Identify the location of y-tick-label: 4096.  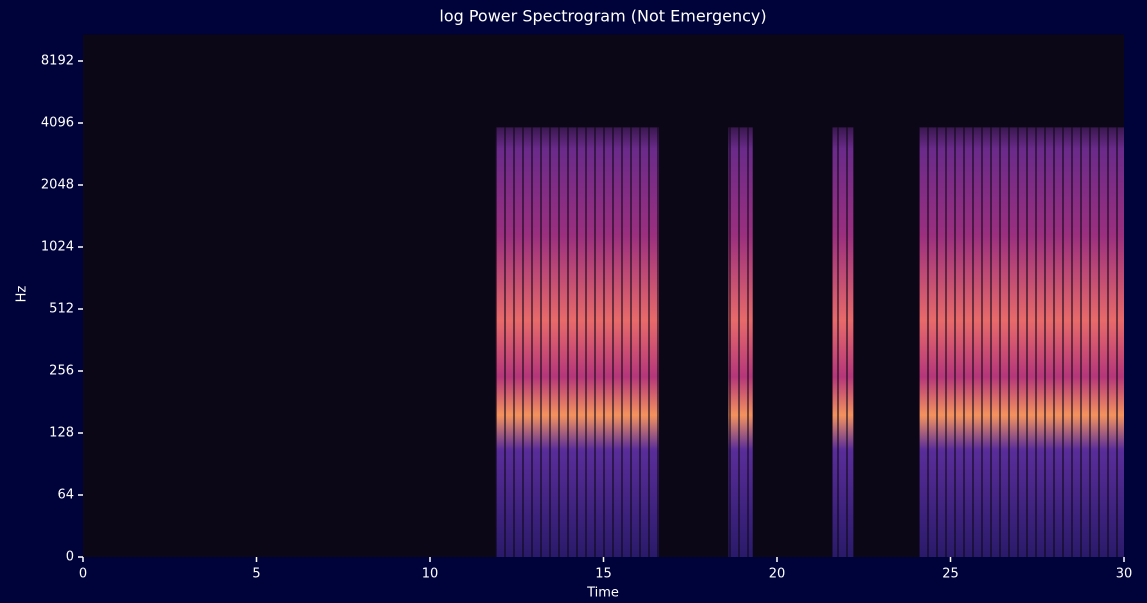
(57, 123).